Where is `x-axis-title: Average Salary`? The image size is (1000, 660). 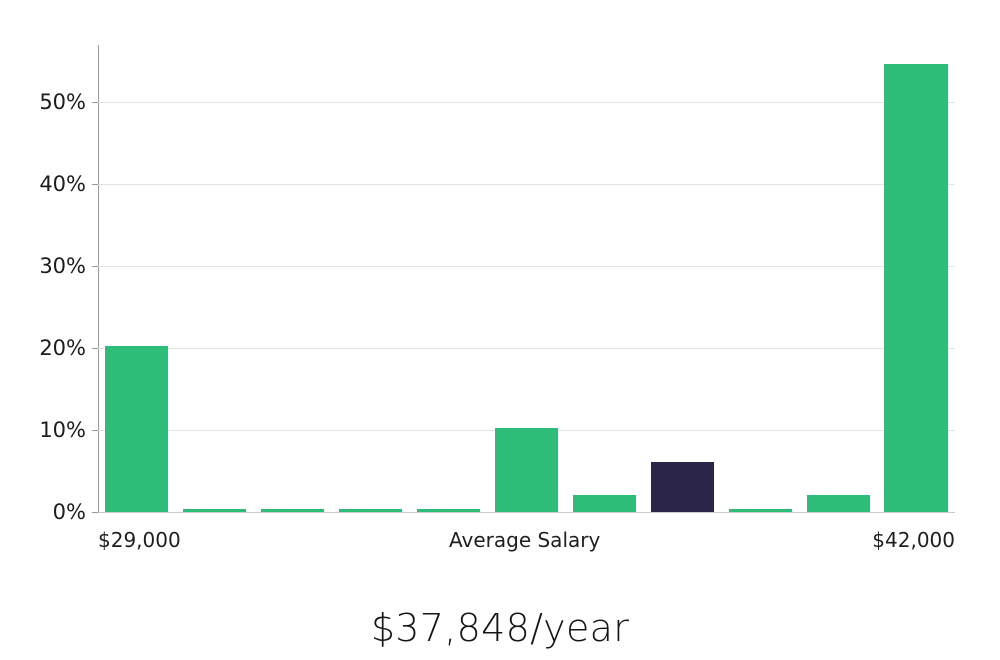 x-axis-title: Average Salary is located at coordinates (525, 540).